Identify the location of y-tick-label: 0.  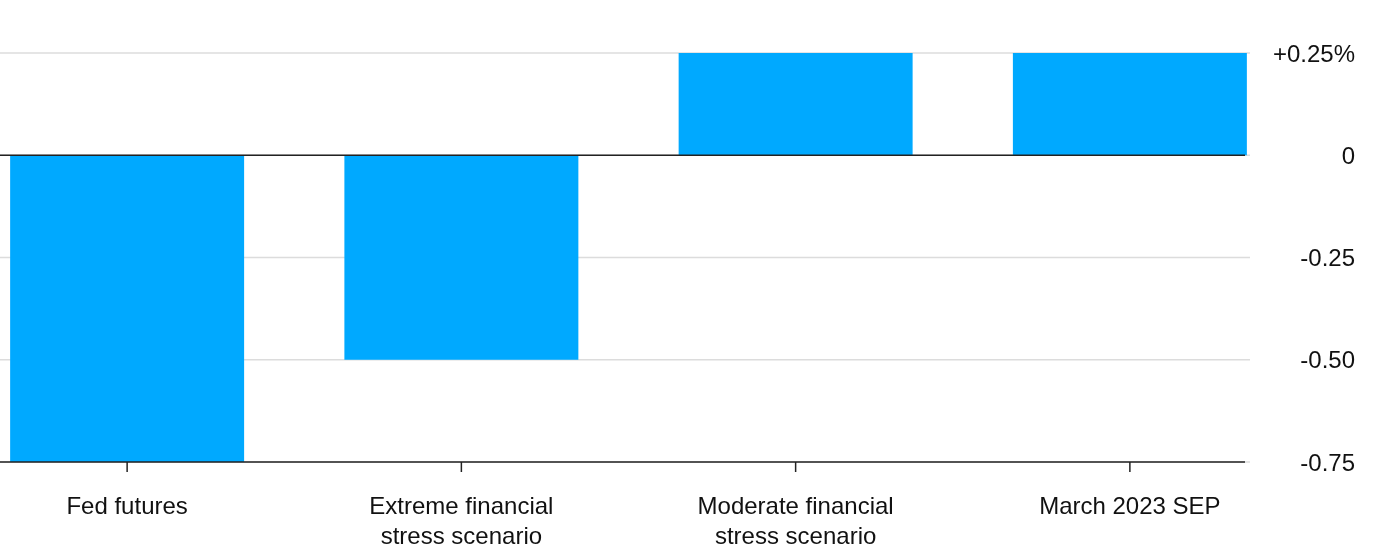
(1348, 155).